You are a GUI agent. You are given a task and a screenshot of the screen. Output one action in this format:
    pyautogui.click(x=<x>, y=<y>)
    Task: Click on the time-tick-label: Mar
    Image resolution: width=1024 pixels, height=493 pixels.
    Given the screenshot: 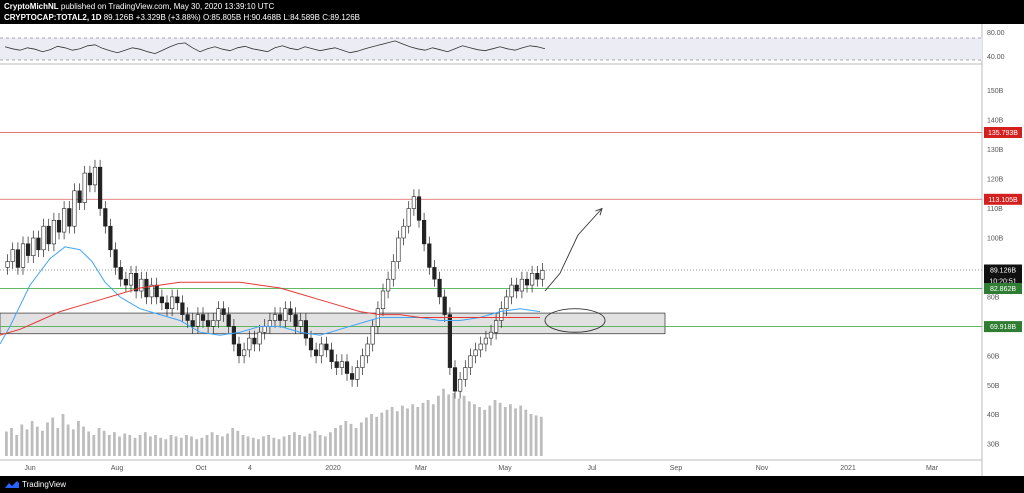 What is the action you would take?
    pyautogui.click(x=932, y=468)
    